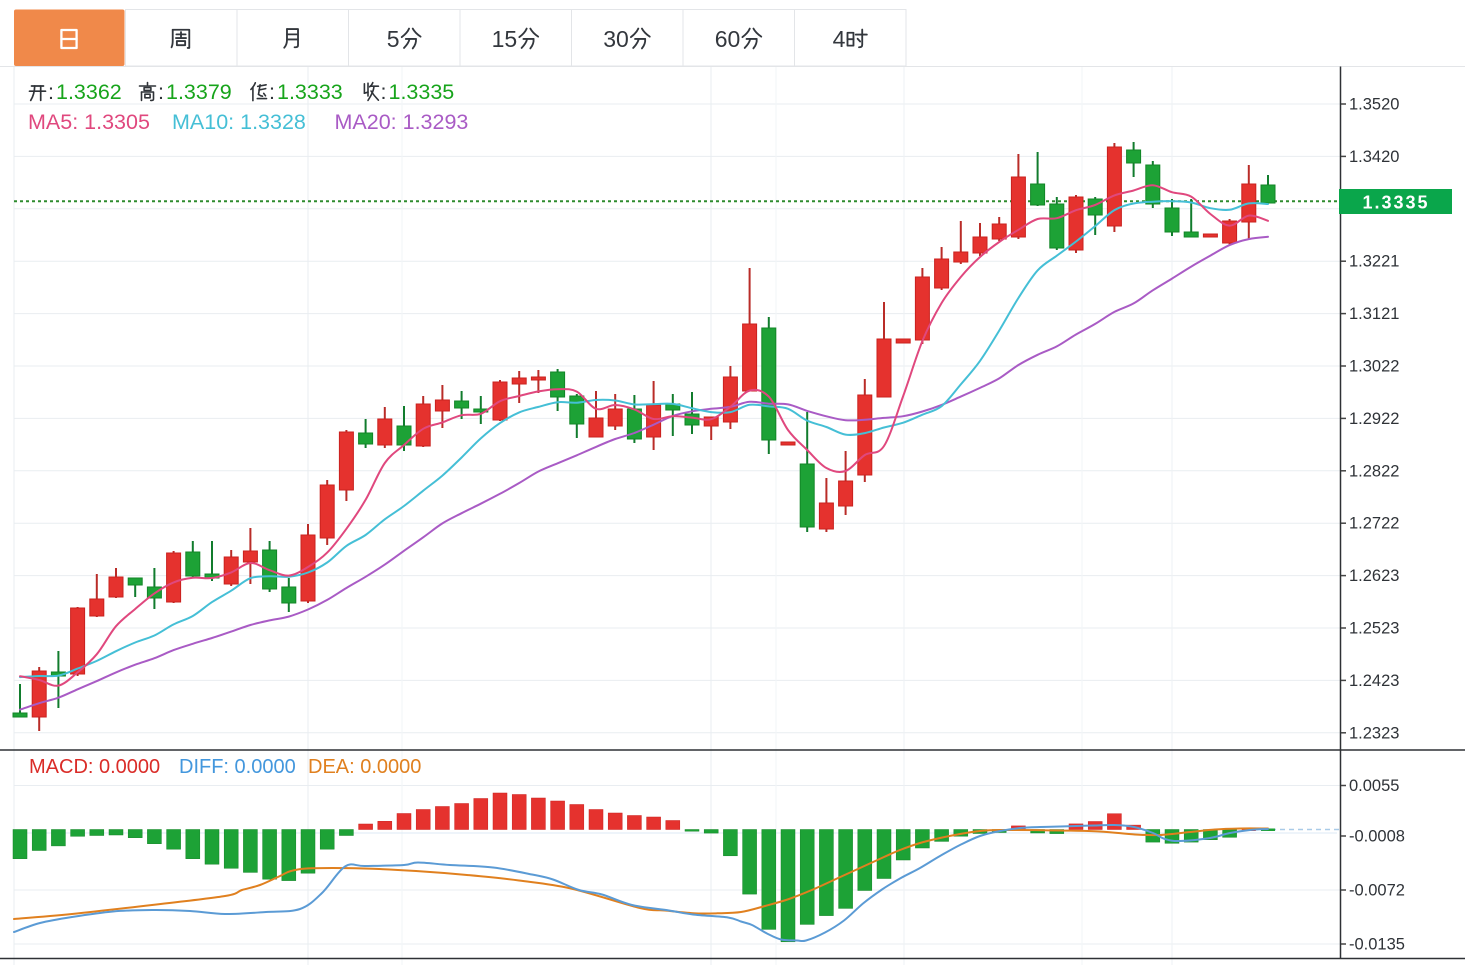 The width and height of the screenshot is (1465, 965). I want to click on svg-text: 1.2423, so click(1374, 681).